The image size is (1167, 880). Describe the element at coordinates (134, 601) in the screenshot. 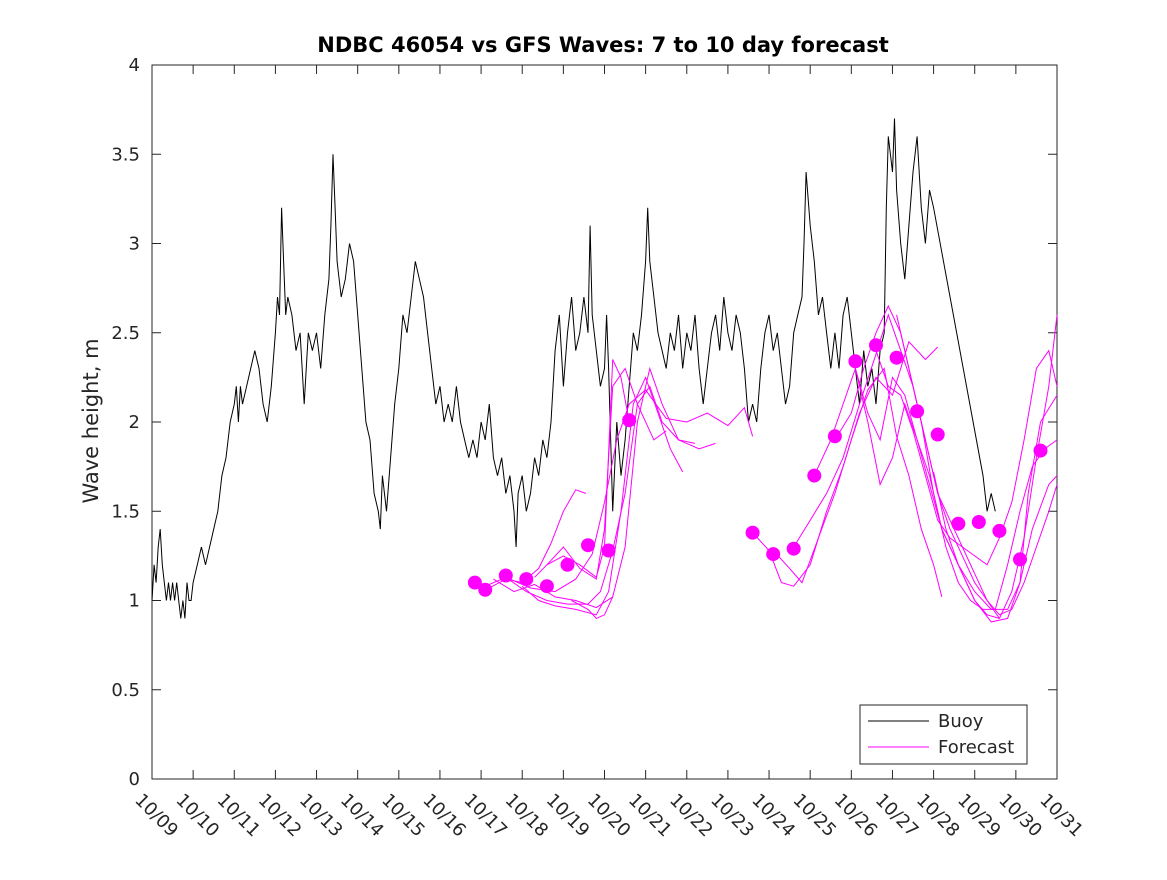

I see `y-tick-label: 1` at that location.